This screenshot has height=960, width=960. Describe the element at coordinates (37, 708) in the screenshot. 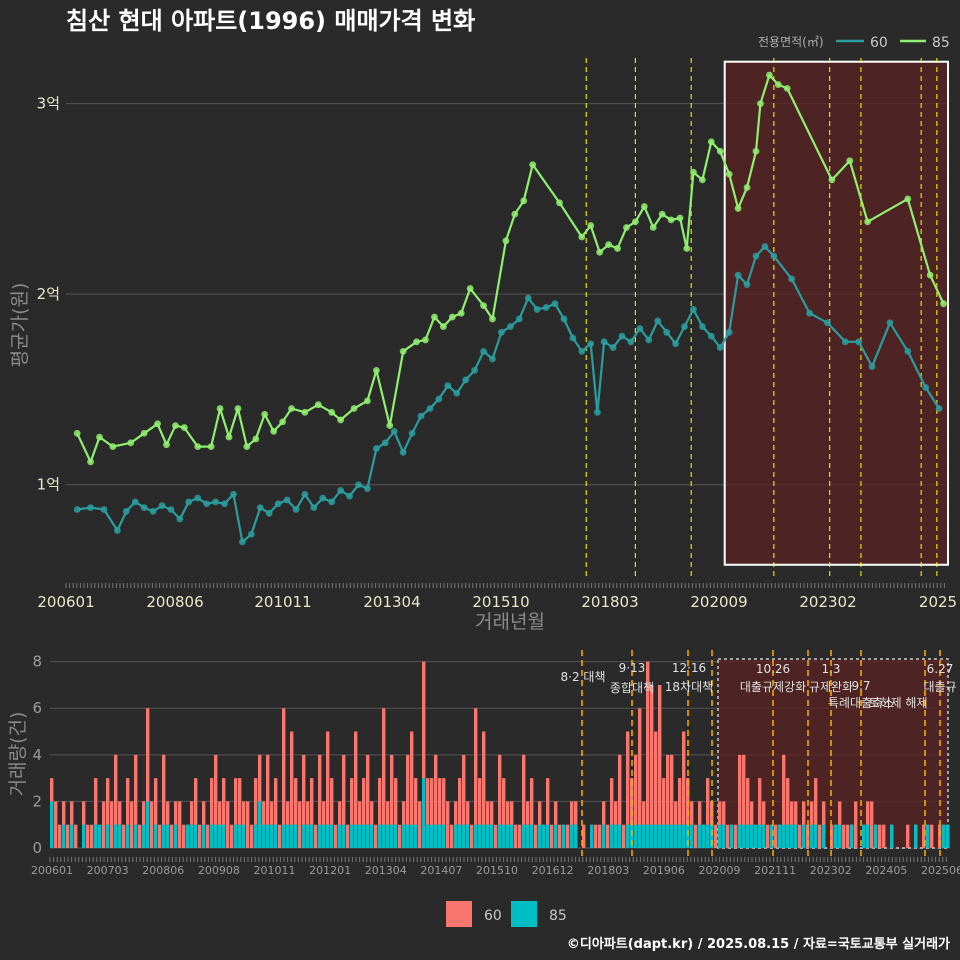

I see `volume-y-tick-label: 6` at that location.